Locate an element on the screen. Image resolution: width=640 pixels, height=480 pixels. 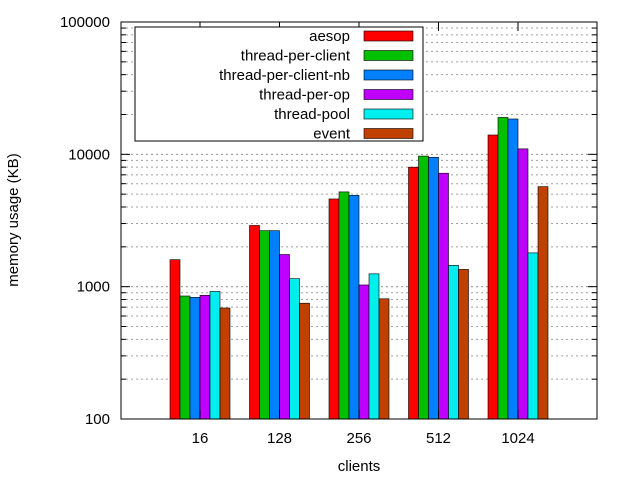
legend-label: aesop is located at coordinates (329, 36).